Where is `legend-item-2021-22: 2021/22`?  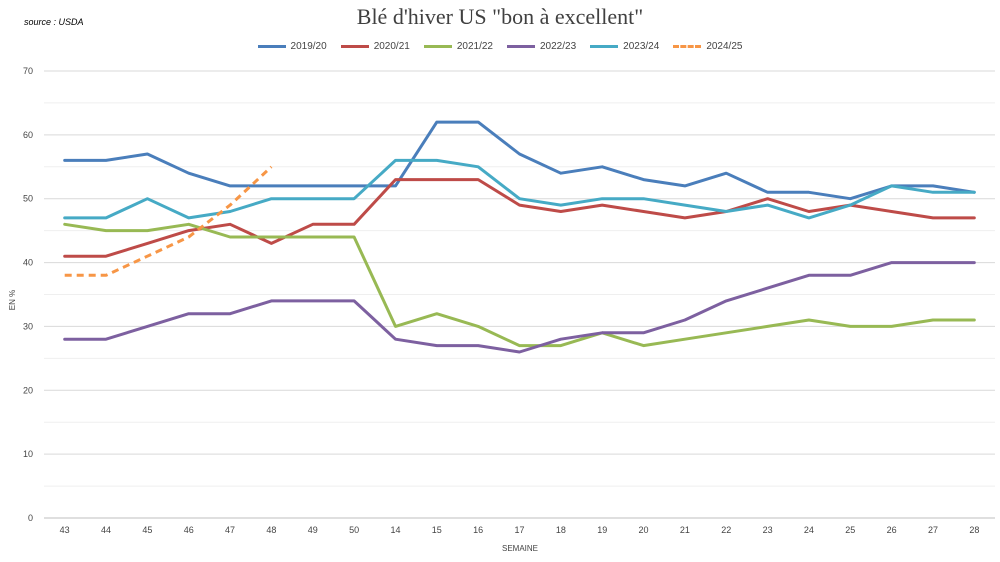 legend-item-2021-22: 2021/22 is located at coordinates (458, 46).